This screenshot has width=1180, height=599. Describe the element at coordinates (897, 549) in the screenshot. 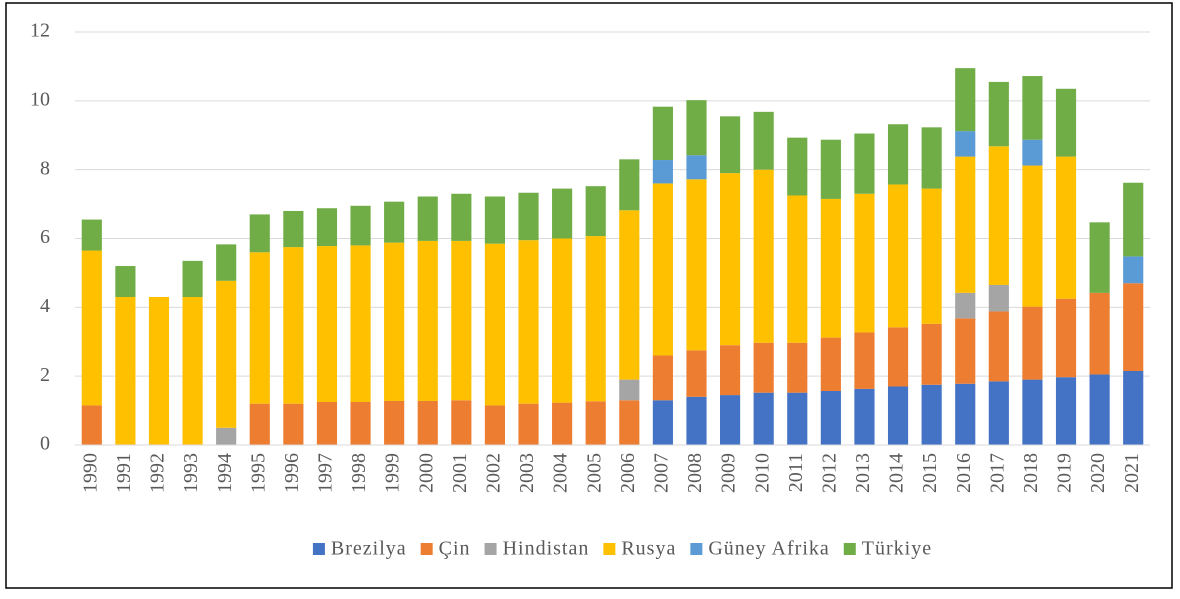

I see `legend-label: Türkiye` at that location.